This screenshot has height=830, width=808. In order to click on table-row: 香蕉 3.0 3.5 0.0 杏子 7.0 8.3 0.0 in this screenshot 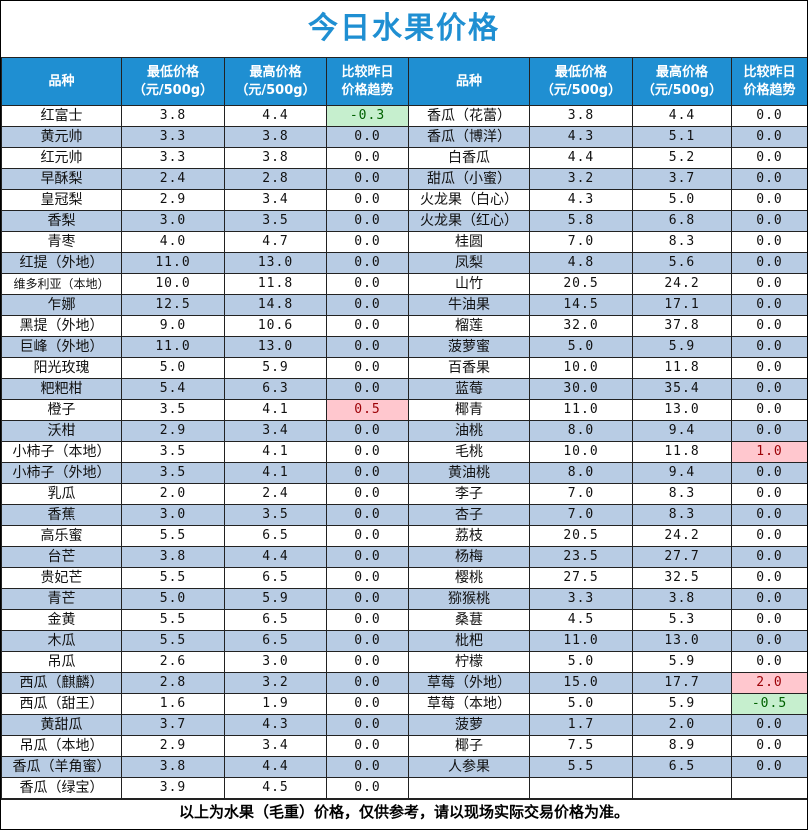, I will do `click(404, 515)`.